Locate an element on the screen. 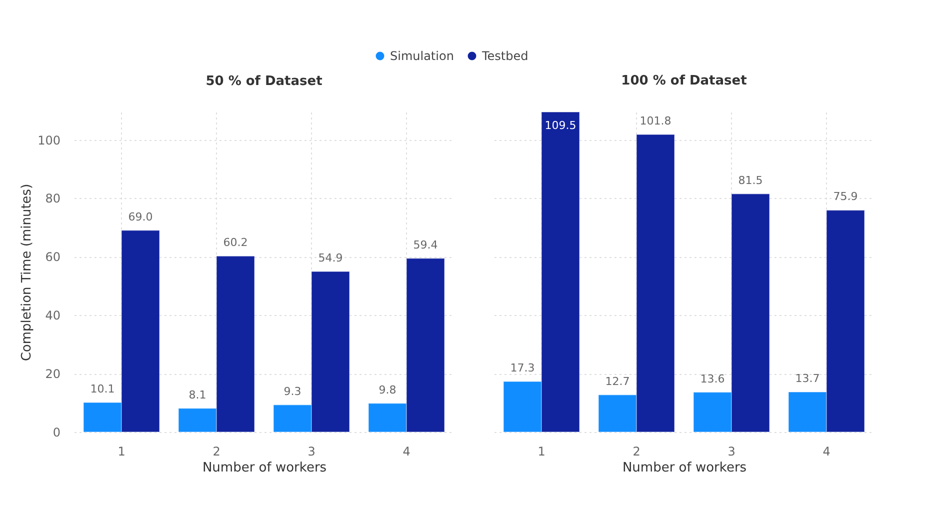 Image resolution: width=930 pixels, height=527 pixels. legend-label: Testbed is located at coordinates (504, 56).